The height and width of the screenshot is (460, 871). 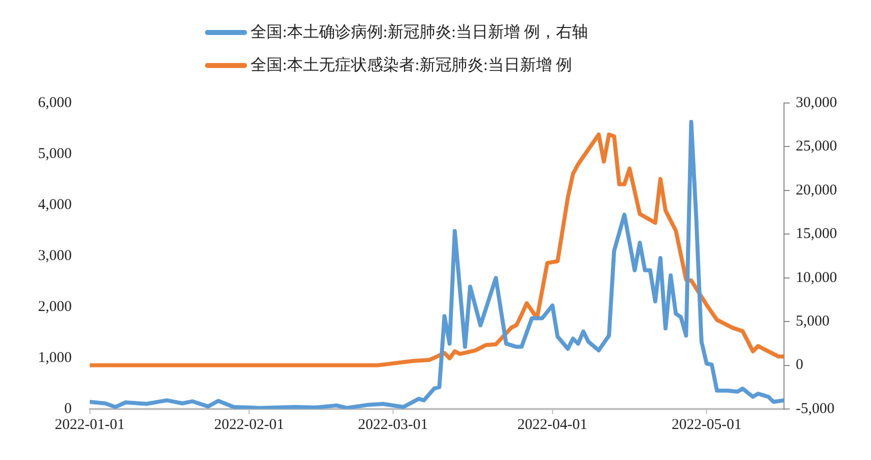 What do you see at coordinates (816, 190) in the screenshot?
I see `y2-tick-label: 20,000` at bounding box center [816, 190].